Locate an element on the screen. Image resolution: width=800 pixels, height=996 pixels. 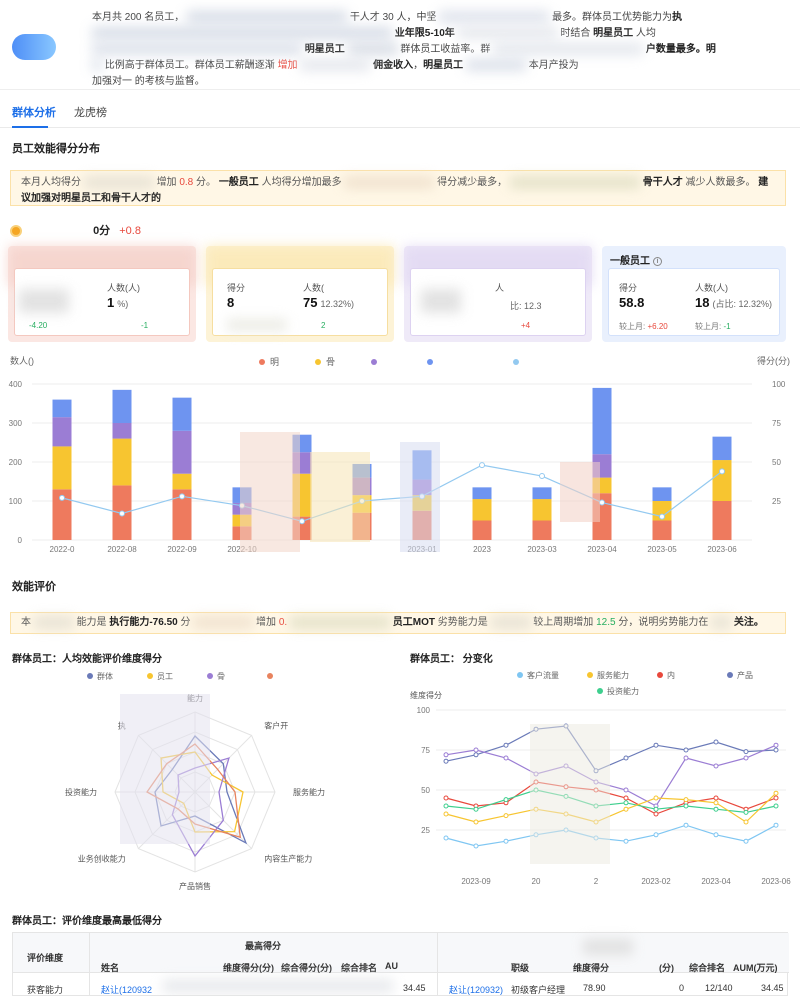
card-star-employee: 人数(人) 1%) -4.20 -1 is located at coordinates (102, 294).